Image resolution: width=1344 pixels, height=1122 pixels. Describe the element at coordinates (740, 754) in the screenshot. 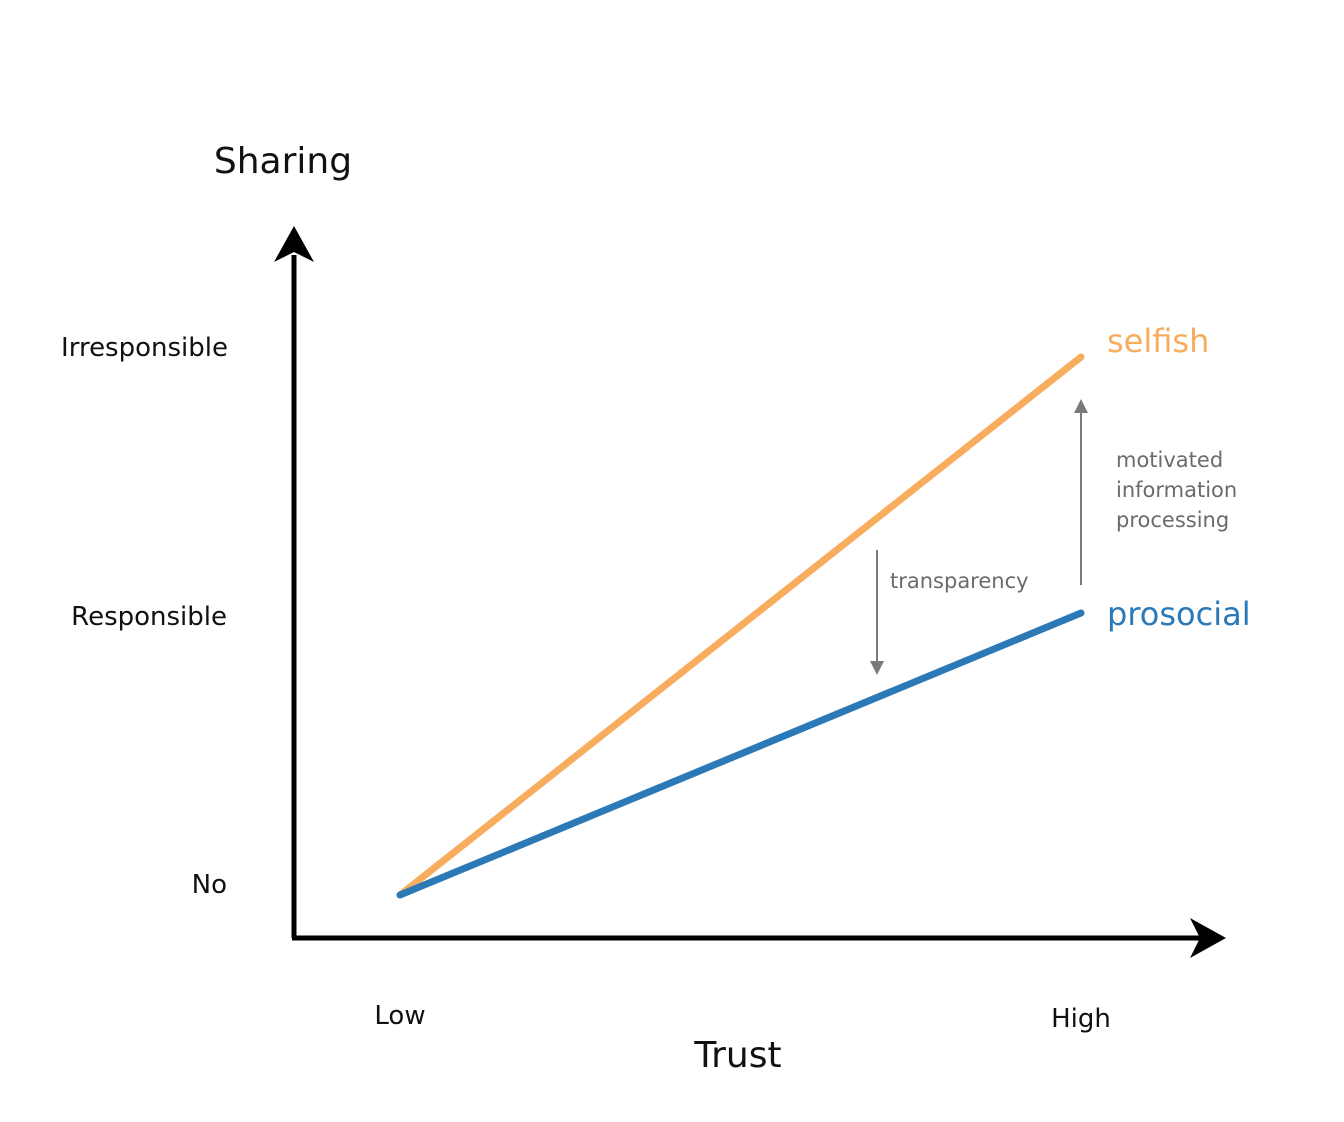

I see `series-line-prosocial` at that location.